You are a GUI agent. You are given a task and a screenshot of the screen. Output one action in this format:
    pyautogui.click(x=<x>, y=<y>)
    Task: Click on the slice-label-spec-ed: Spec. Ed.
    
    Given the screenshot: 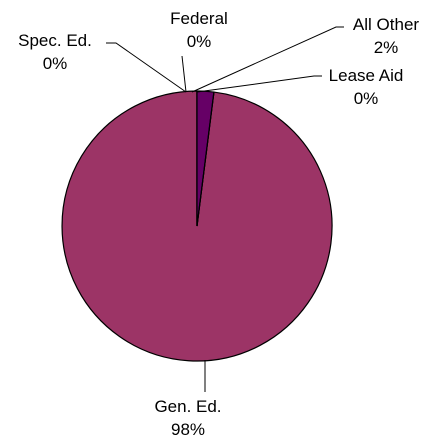 What is the action you would take?
    pyautogui.click(x=55, y=40)
    